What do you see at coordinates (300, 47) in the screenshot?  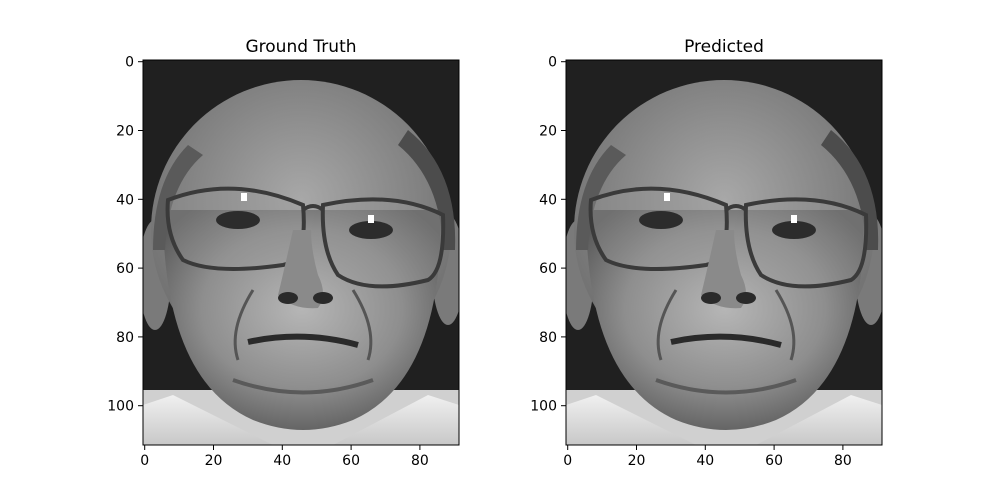 I see `panel-title-ground-truth: Ground Truth` at bounding box center [300, 47].